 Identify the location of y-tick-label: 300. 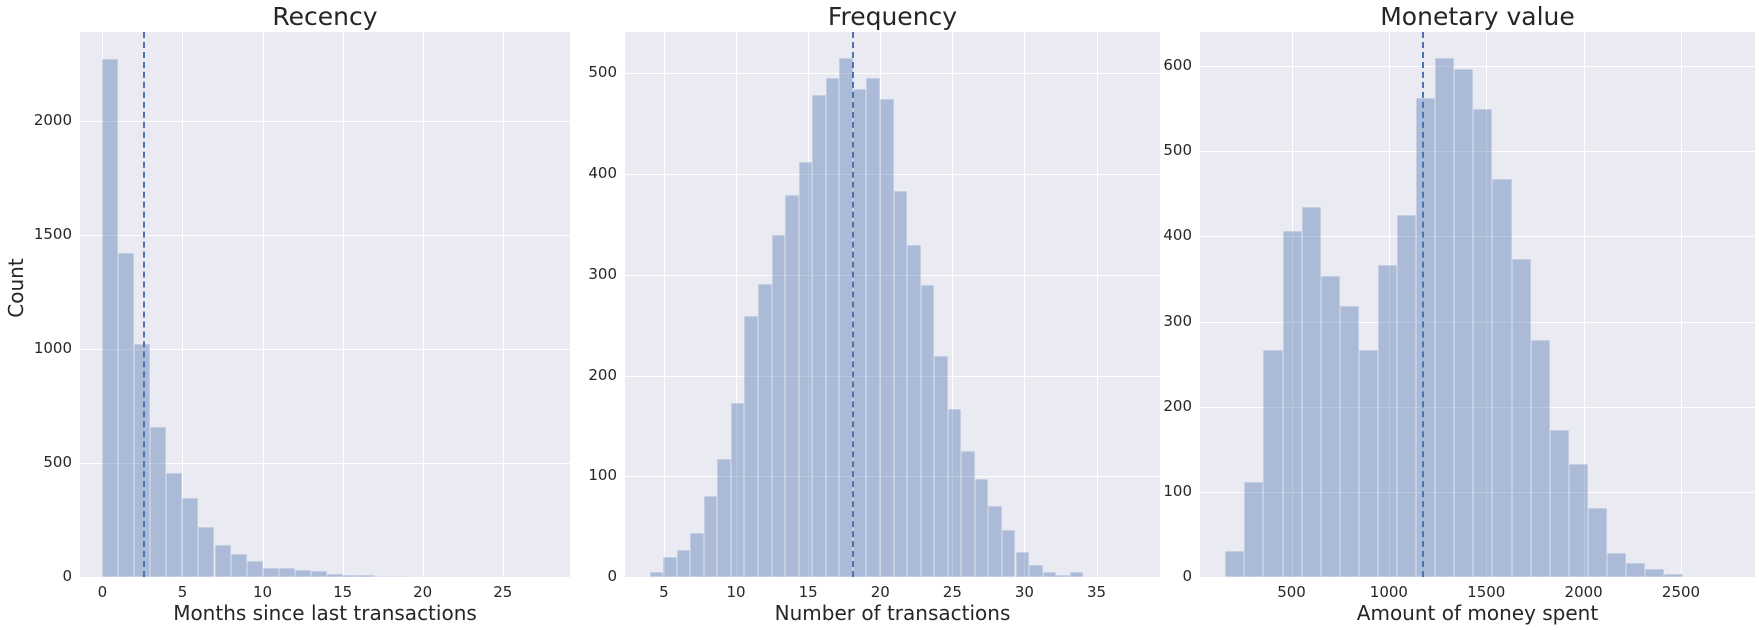
(1177, 320).